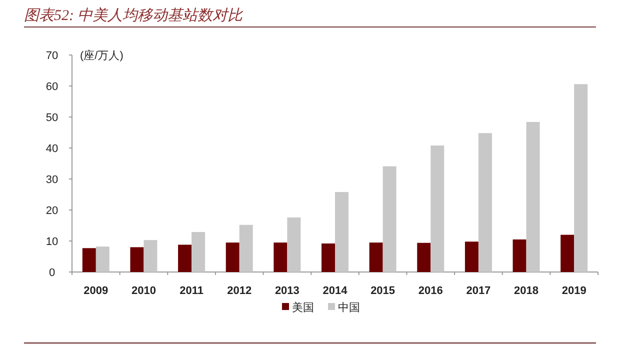 The width and height of the screenshot is (640, 346). What do you see at coordinates (52, 87) in the screenshot?
I see `y-tick-label: 60` at bounding box center [52, 87].